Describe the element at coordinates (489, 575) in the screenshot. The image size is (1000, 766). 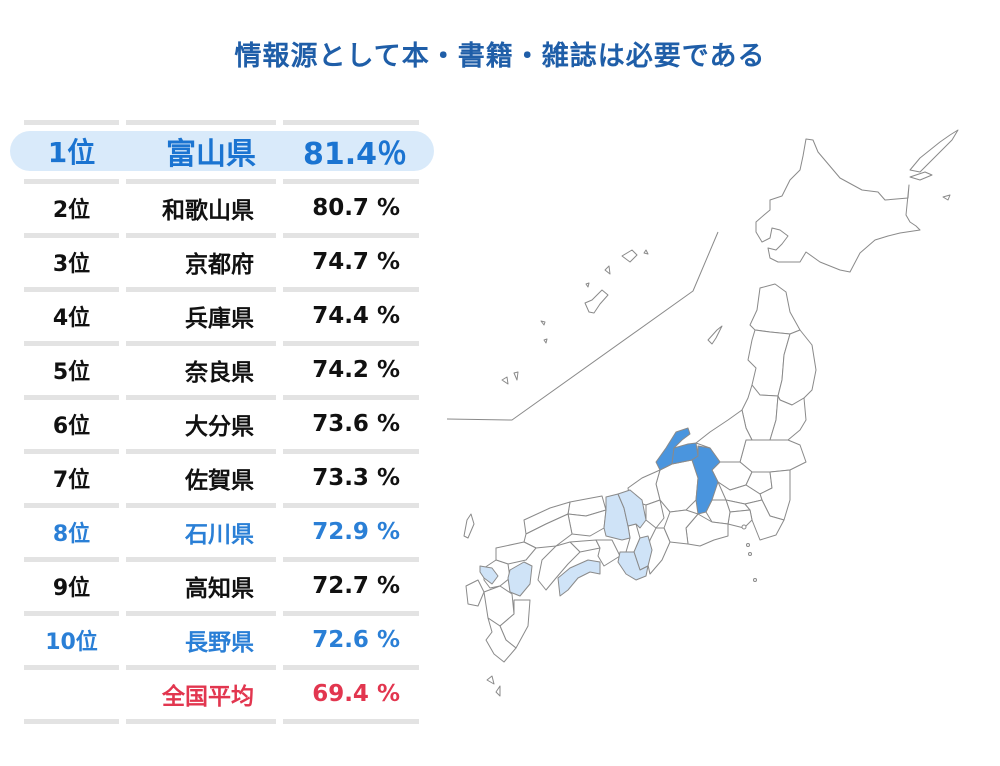
I see `saga-shape` at that location.